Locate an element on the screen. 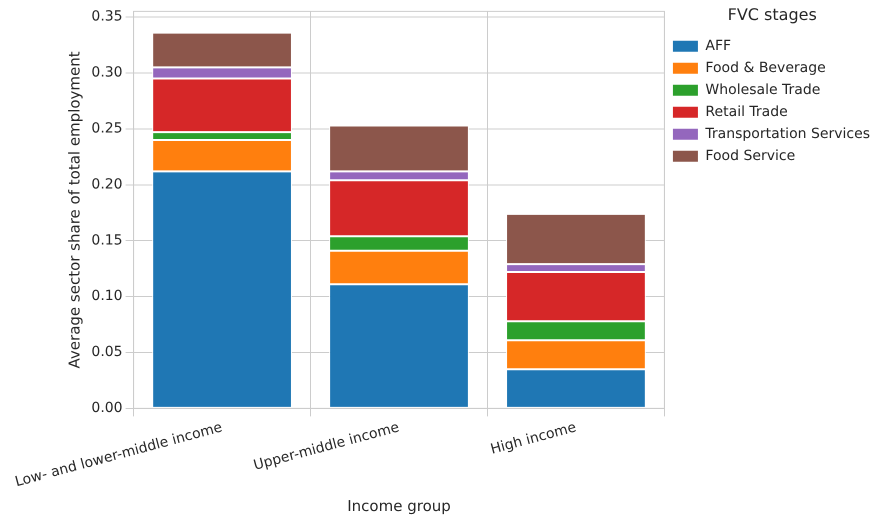  legend-label: Food Service is located at coordinates (750, 156).